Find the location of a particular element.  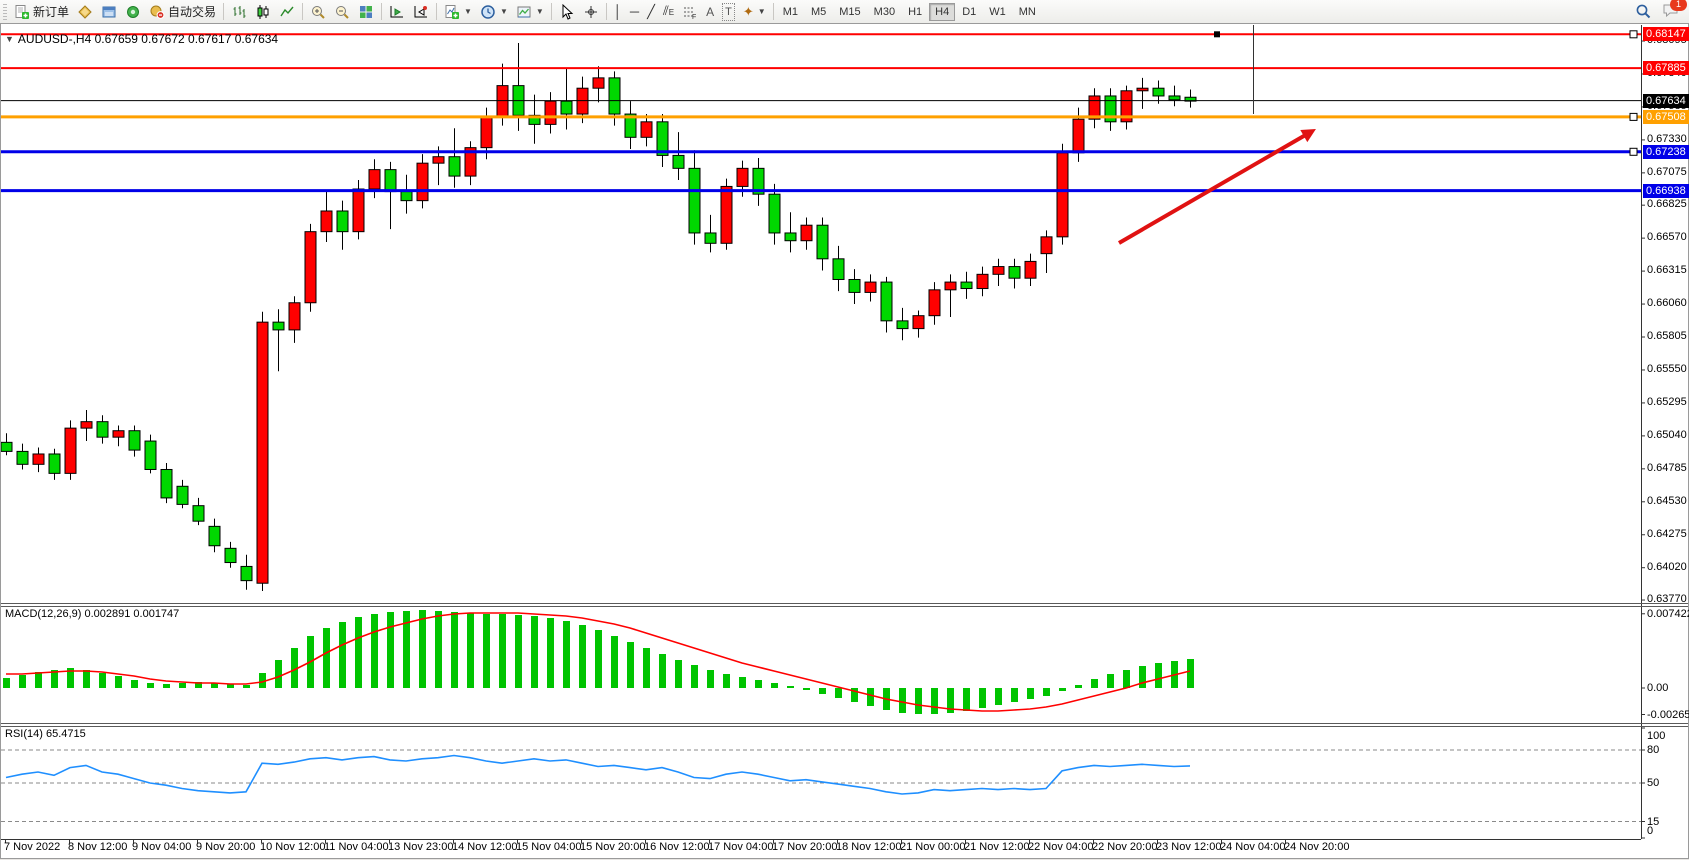

fibonacci-tool-button: F is located at coordinates (690, 12).